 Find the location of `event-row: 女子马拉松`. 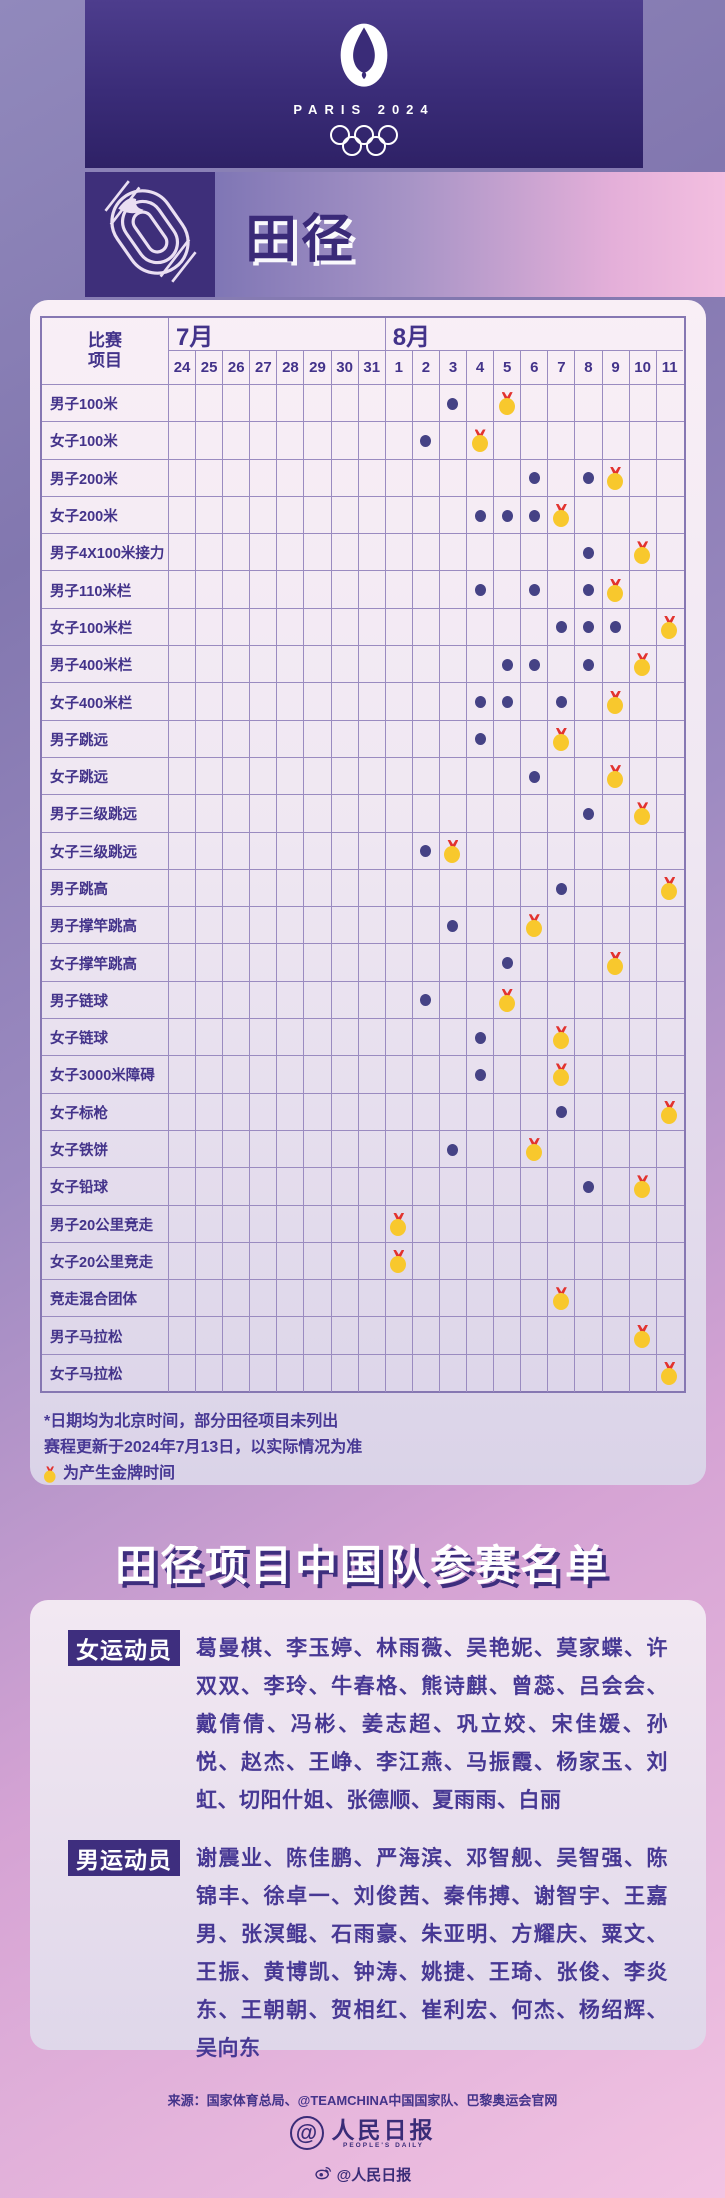

event-row: 女子马拉松 is located at coordinates (363, 1373).